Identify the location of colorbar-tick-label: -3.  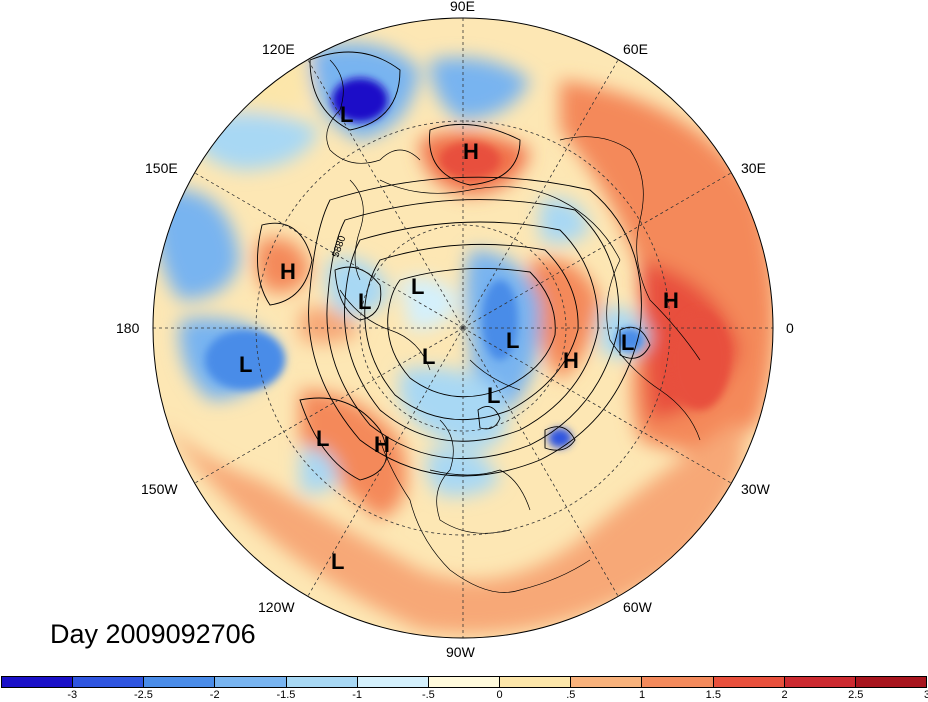
(72, 695).